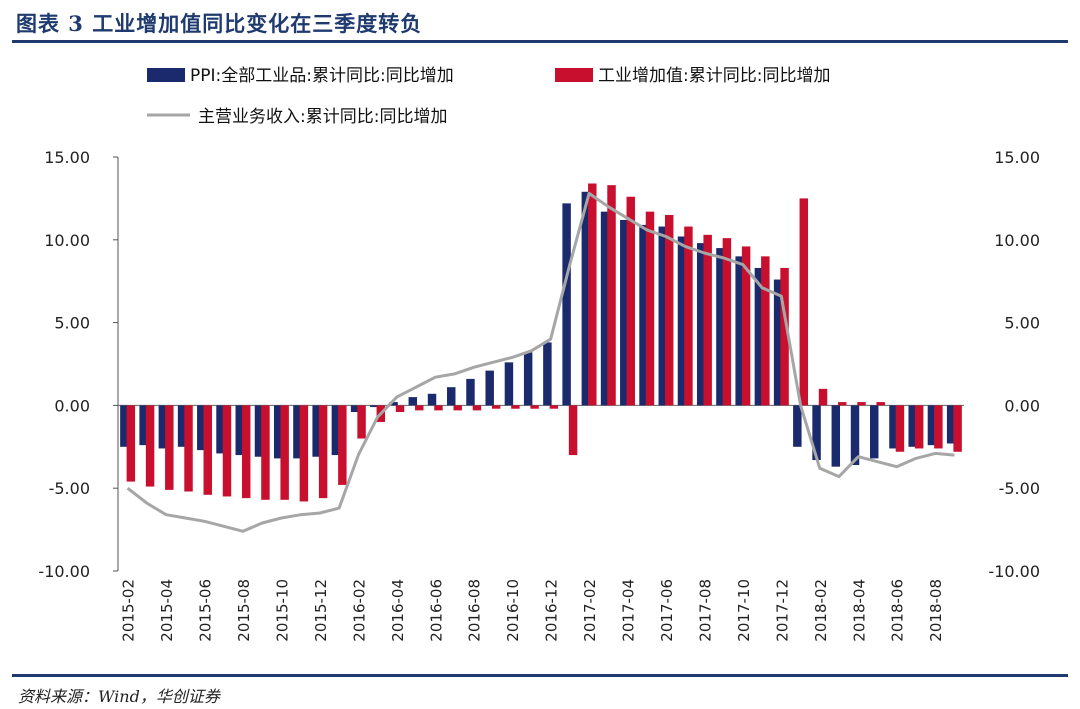 This screenshot has height=709, width=1080. I want to click on y-tick-label-left: 0.00, so click(72, 405).